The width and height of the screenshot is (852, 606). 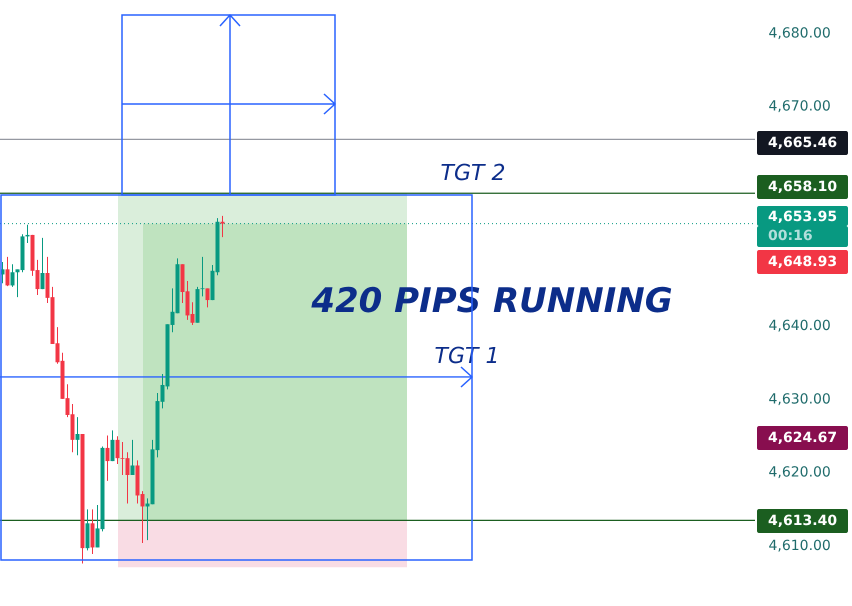 What do you see at coordinates (473, 173) in the screenshot?
I see `ref-line-label: TGT 2` at bounding box center [473, 173].